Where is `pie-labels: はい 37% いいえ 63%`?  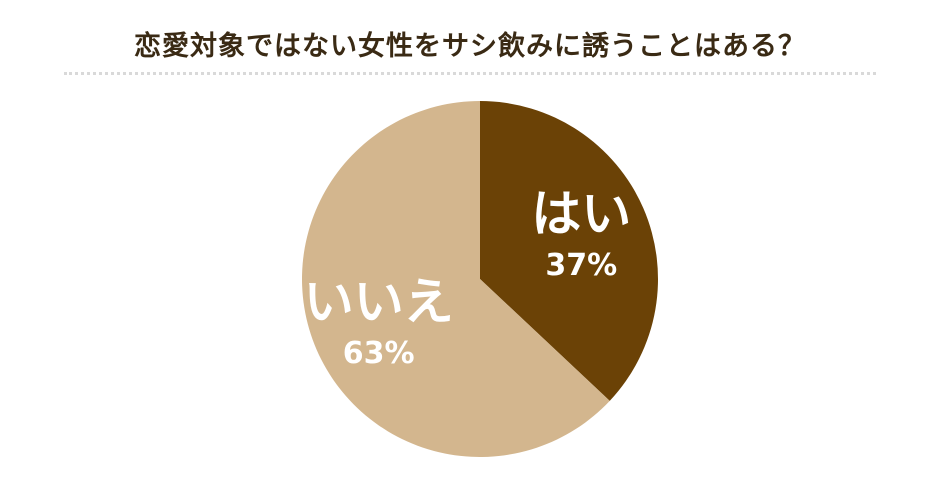
pie-labels: はい 37% いいえ 63% is located at coordinates (468, 278).